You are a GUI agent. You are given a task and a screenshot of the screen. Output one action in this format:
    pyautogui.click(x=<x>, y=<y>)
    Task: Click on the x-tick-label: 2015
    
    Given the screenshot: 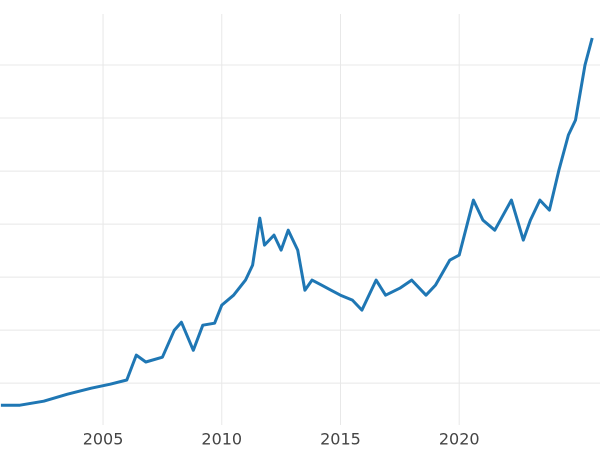 What is the action you would take?
    pyautogui.click(x=340, y=439)
    